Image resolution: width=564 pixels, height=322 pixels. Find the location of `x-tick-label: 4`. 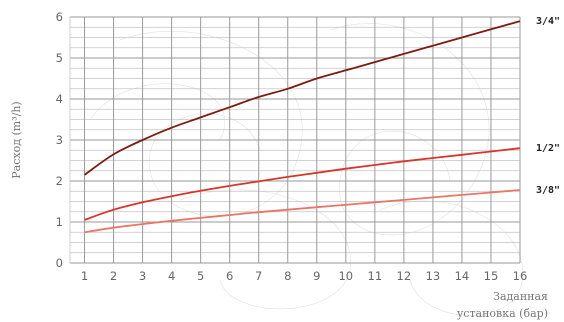

x-tick-label: 4 is located at coordinates (171, 276).